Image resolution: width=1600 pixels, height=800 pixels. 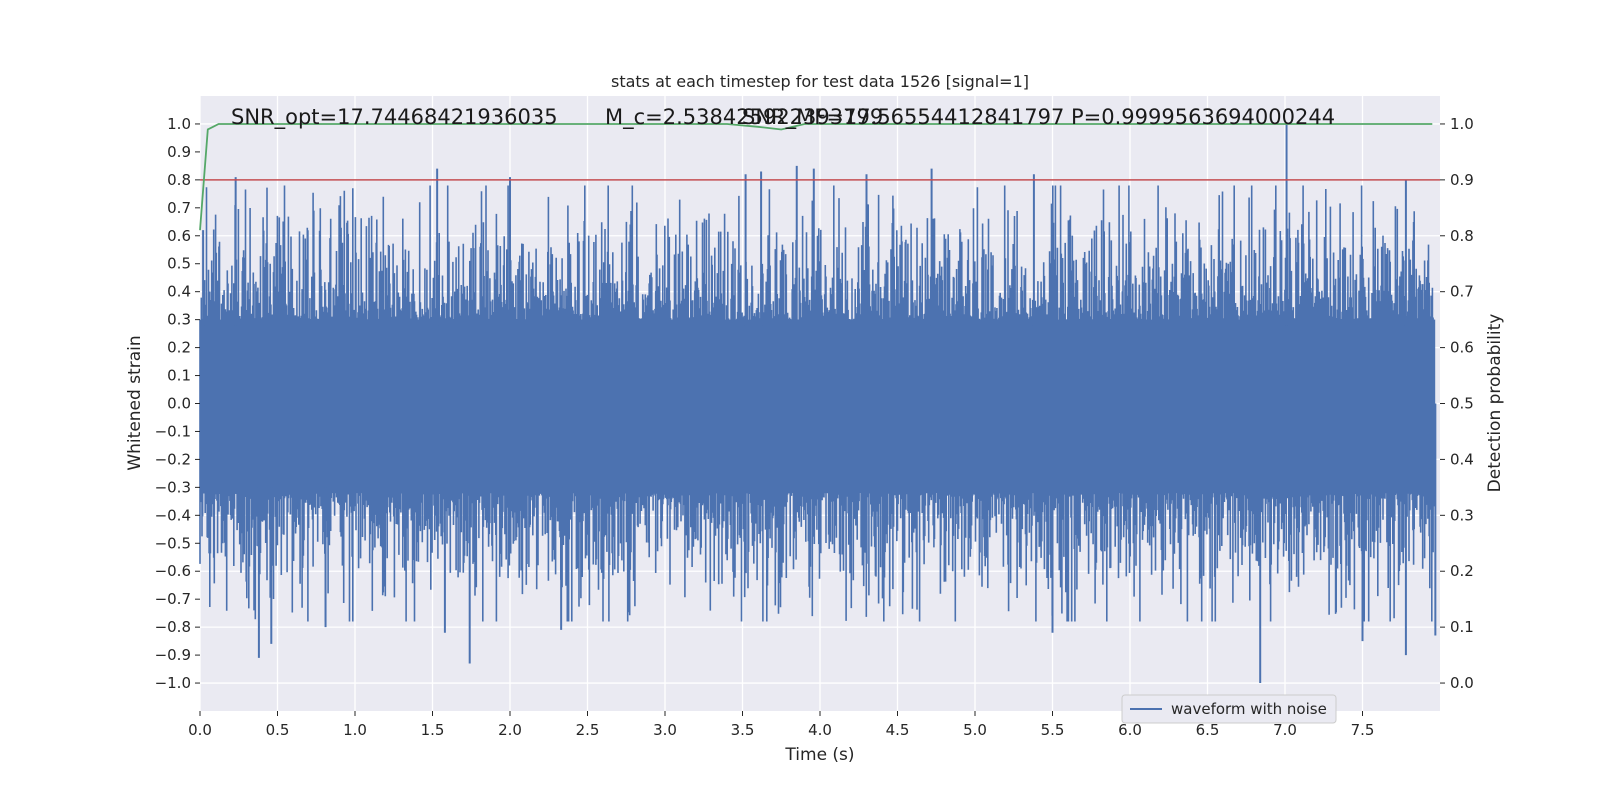 What do you see at coordinates (179, 320) in the screenshot?
I see `y-tick-label: 0.3` at bounding box center [179, 320].